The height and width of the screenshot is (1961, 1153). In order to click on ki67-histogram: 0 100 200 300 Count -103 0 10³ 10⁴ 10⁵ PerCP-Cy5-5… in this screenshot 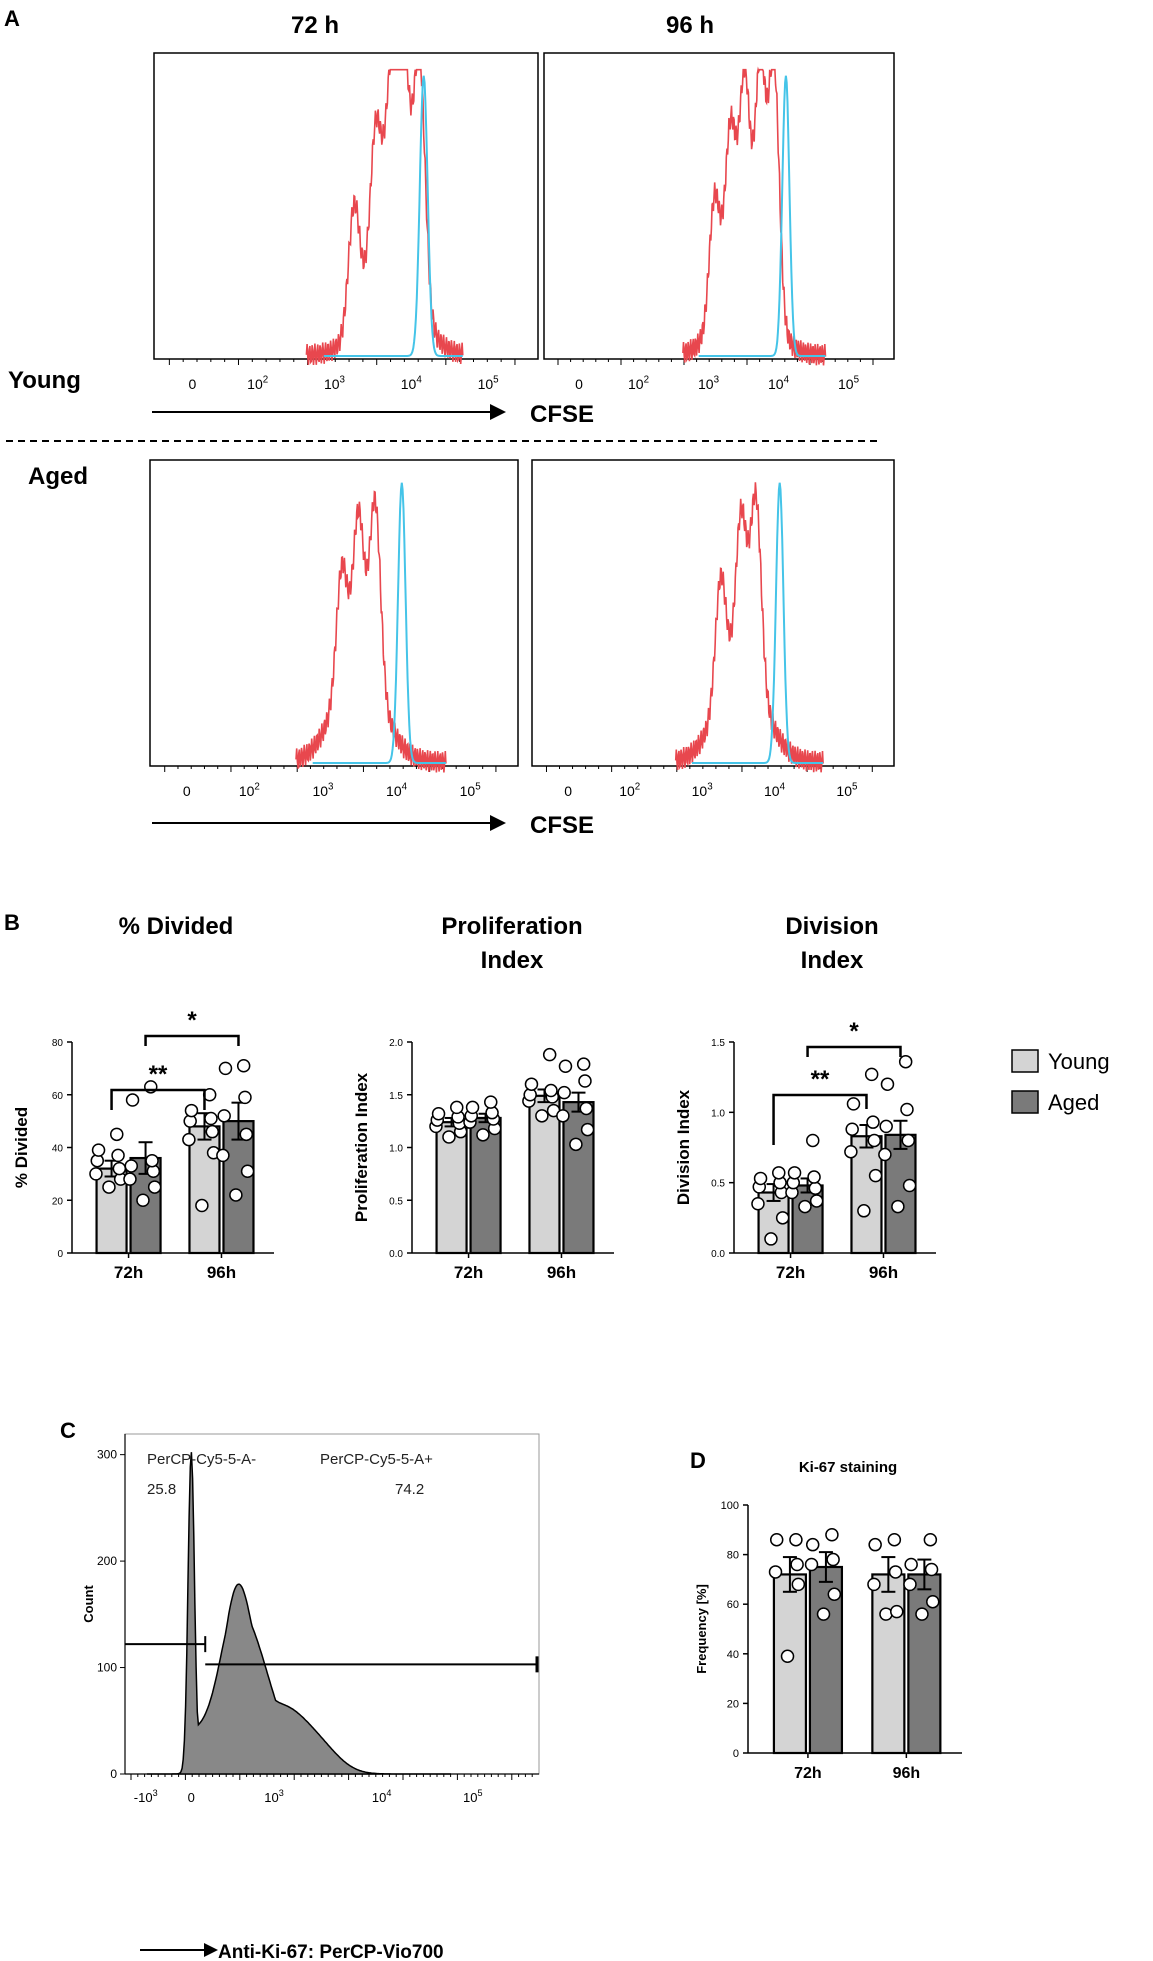, I will do `click(310, 1697)`.